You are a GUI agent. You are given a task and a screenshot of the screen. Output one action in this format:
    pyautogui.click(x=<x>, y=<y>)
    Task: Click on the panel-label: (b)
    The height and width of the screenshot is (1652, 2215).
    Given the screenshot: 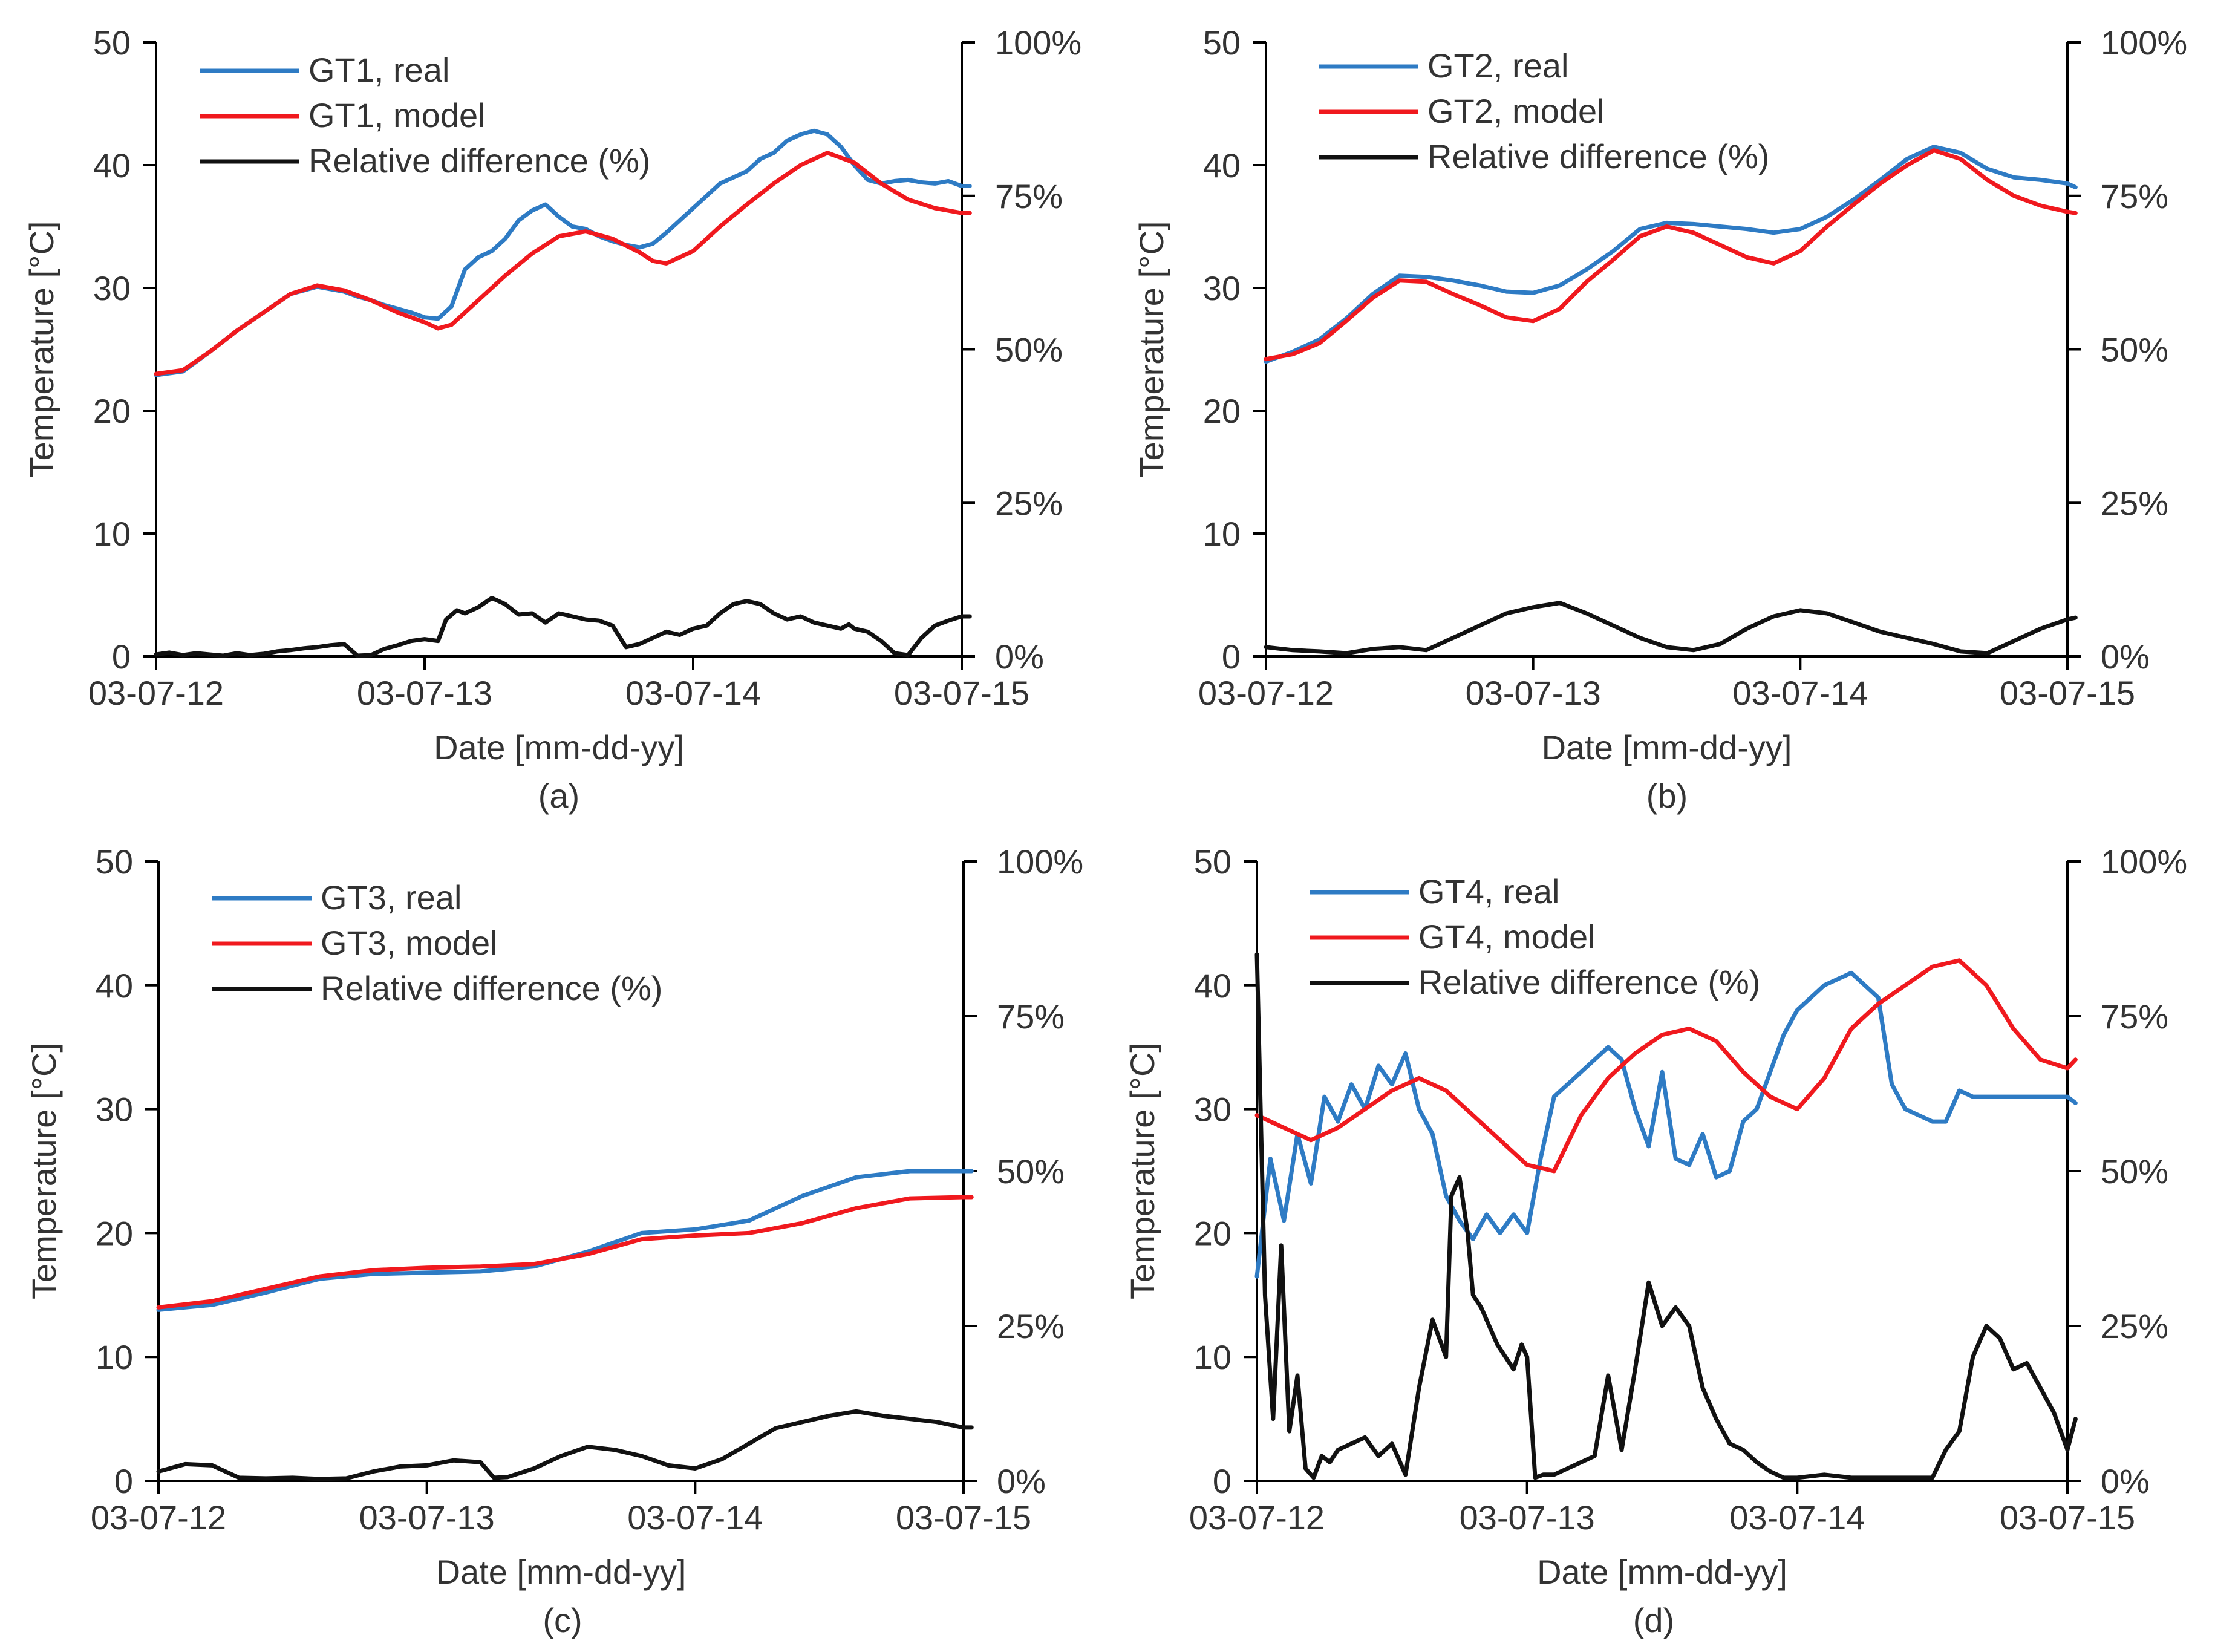 What is the action you would take?
    pyautogui.click(x=1667, y=796)
    